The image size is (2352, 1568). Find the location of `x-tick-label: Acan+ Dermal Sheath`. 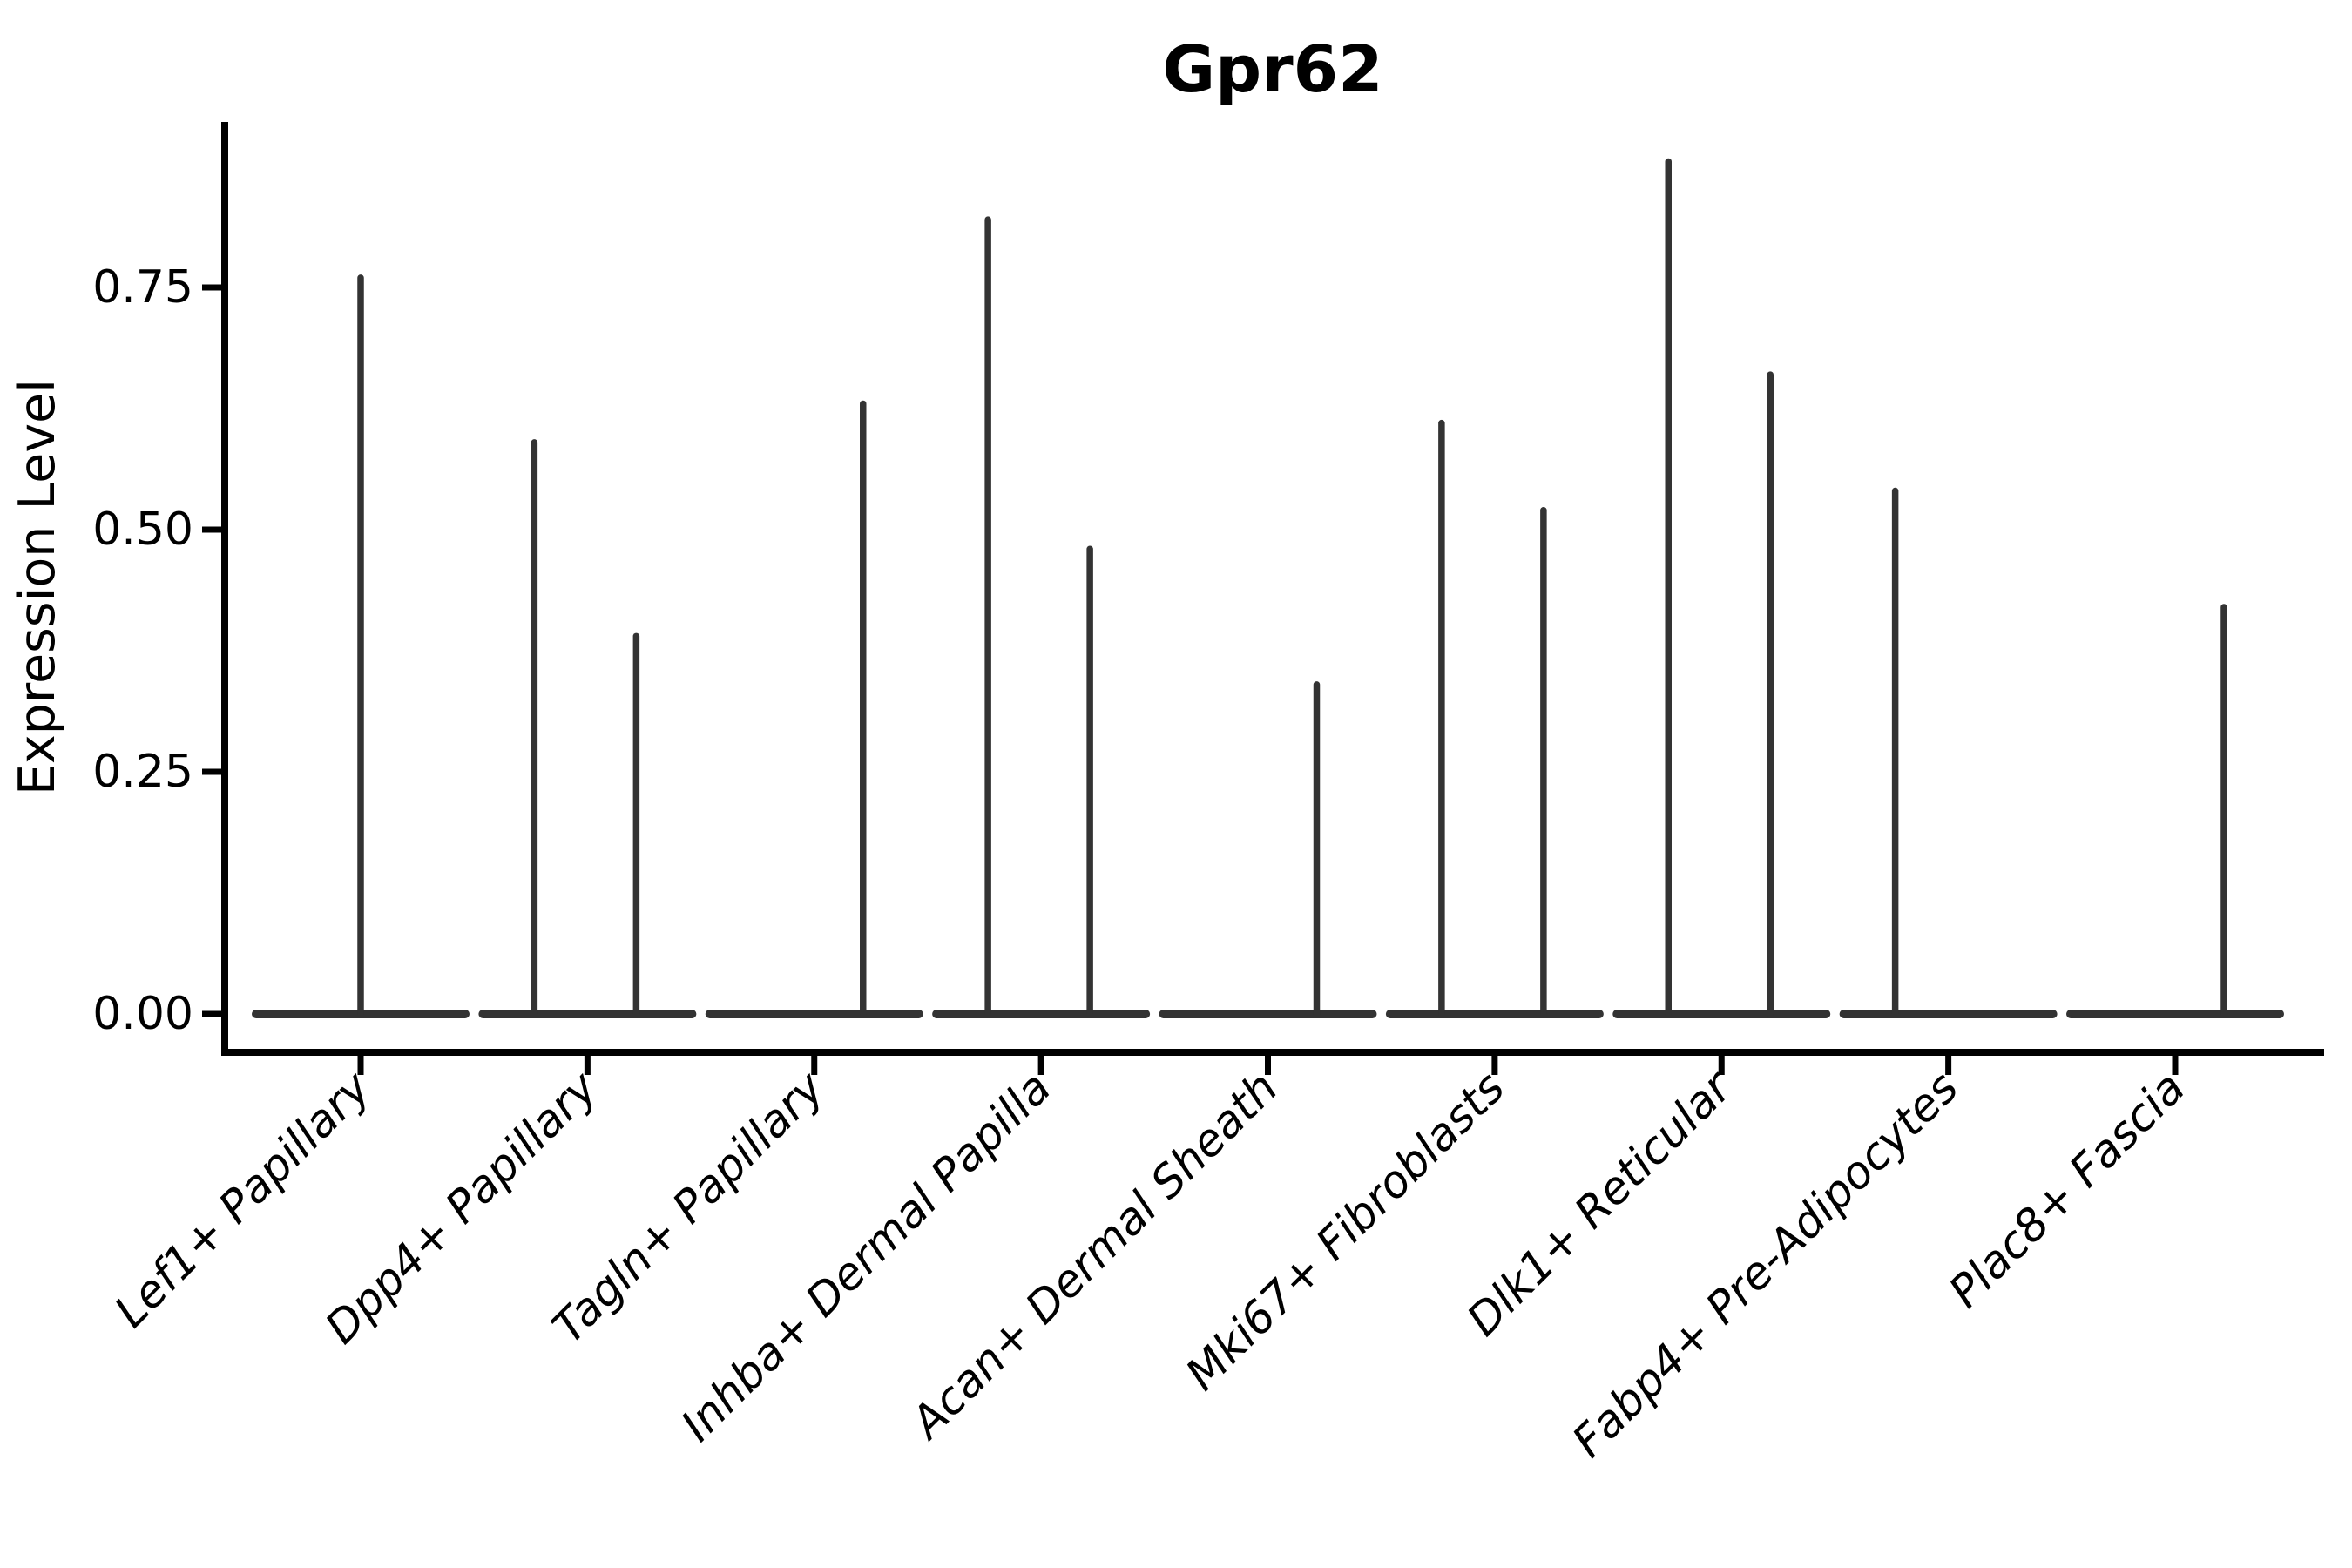

x-tick-label: Acan+ Dermal Sheath is located at coordinates (1094, 1256).